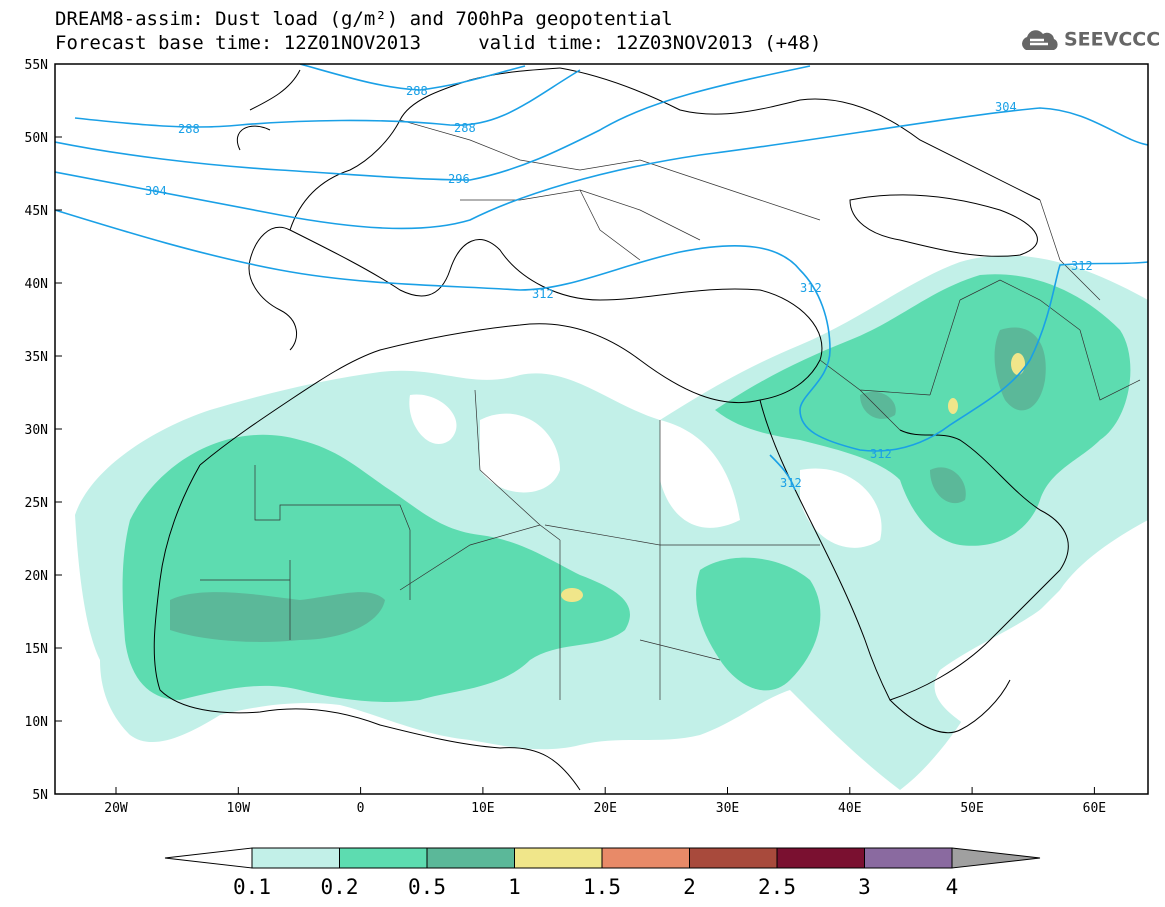  What do you see at coordinates (36, 284) in the screenshot?
I see `lat-label: 40N` at bounding box center [36, 284].